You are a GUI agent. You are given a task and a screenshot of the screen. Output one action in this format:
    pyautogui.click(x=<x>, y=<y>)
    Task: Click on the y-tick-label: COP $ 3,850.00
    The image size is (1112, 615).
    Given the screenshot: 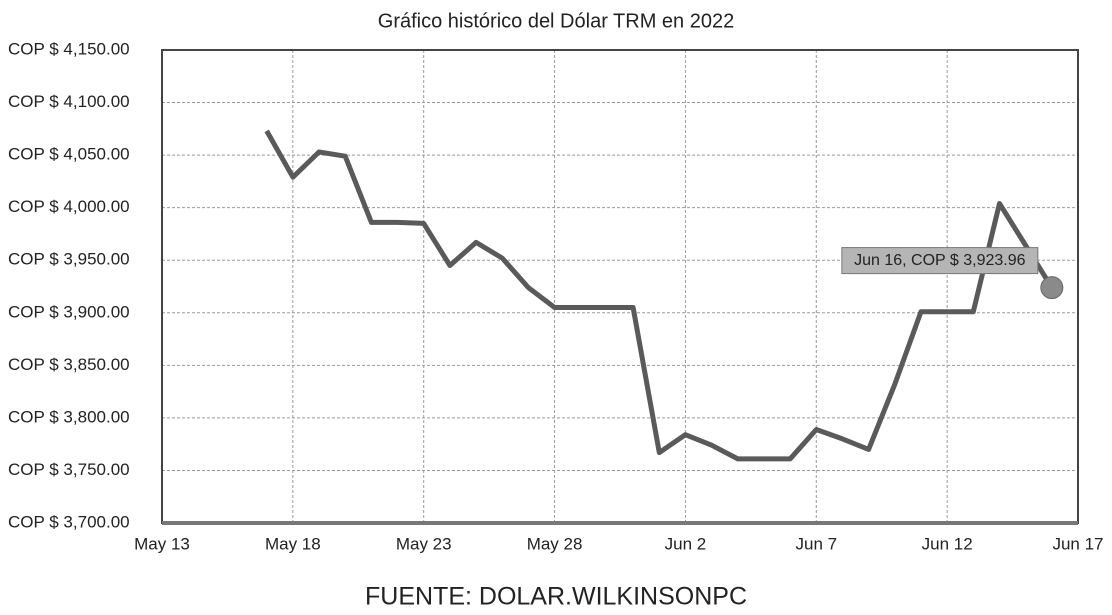 What is the action you would take?
    pyautogui.click(x=69, y=364)
    